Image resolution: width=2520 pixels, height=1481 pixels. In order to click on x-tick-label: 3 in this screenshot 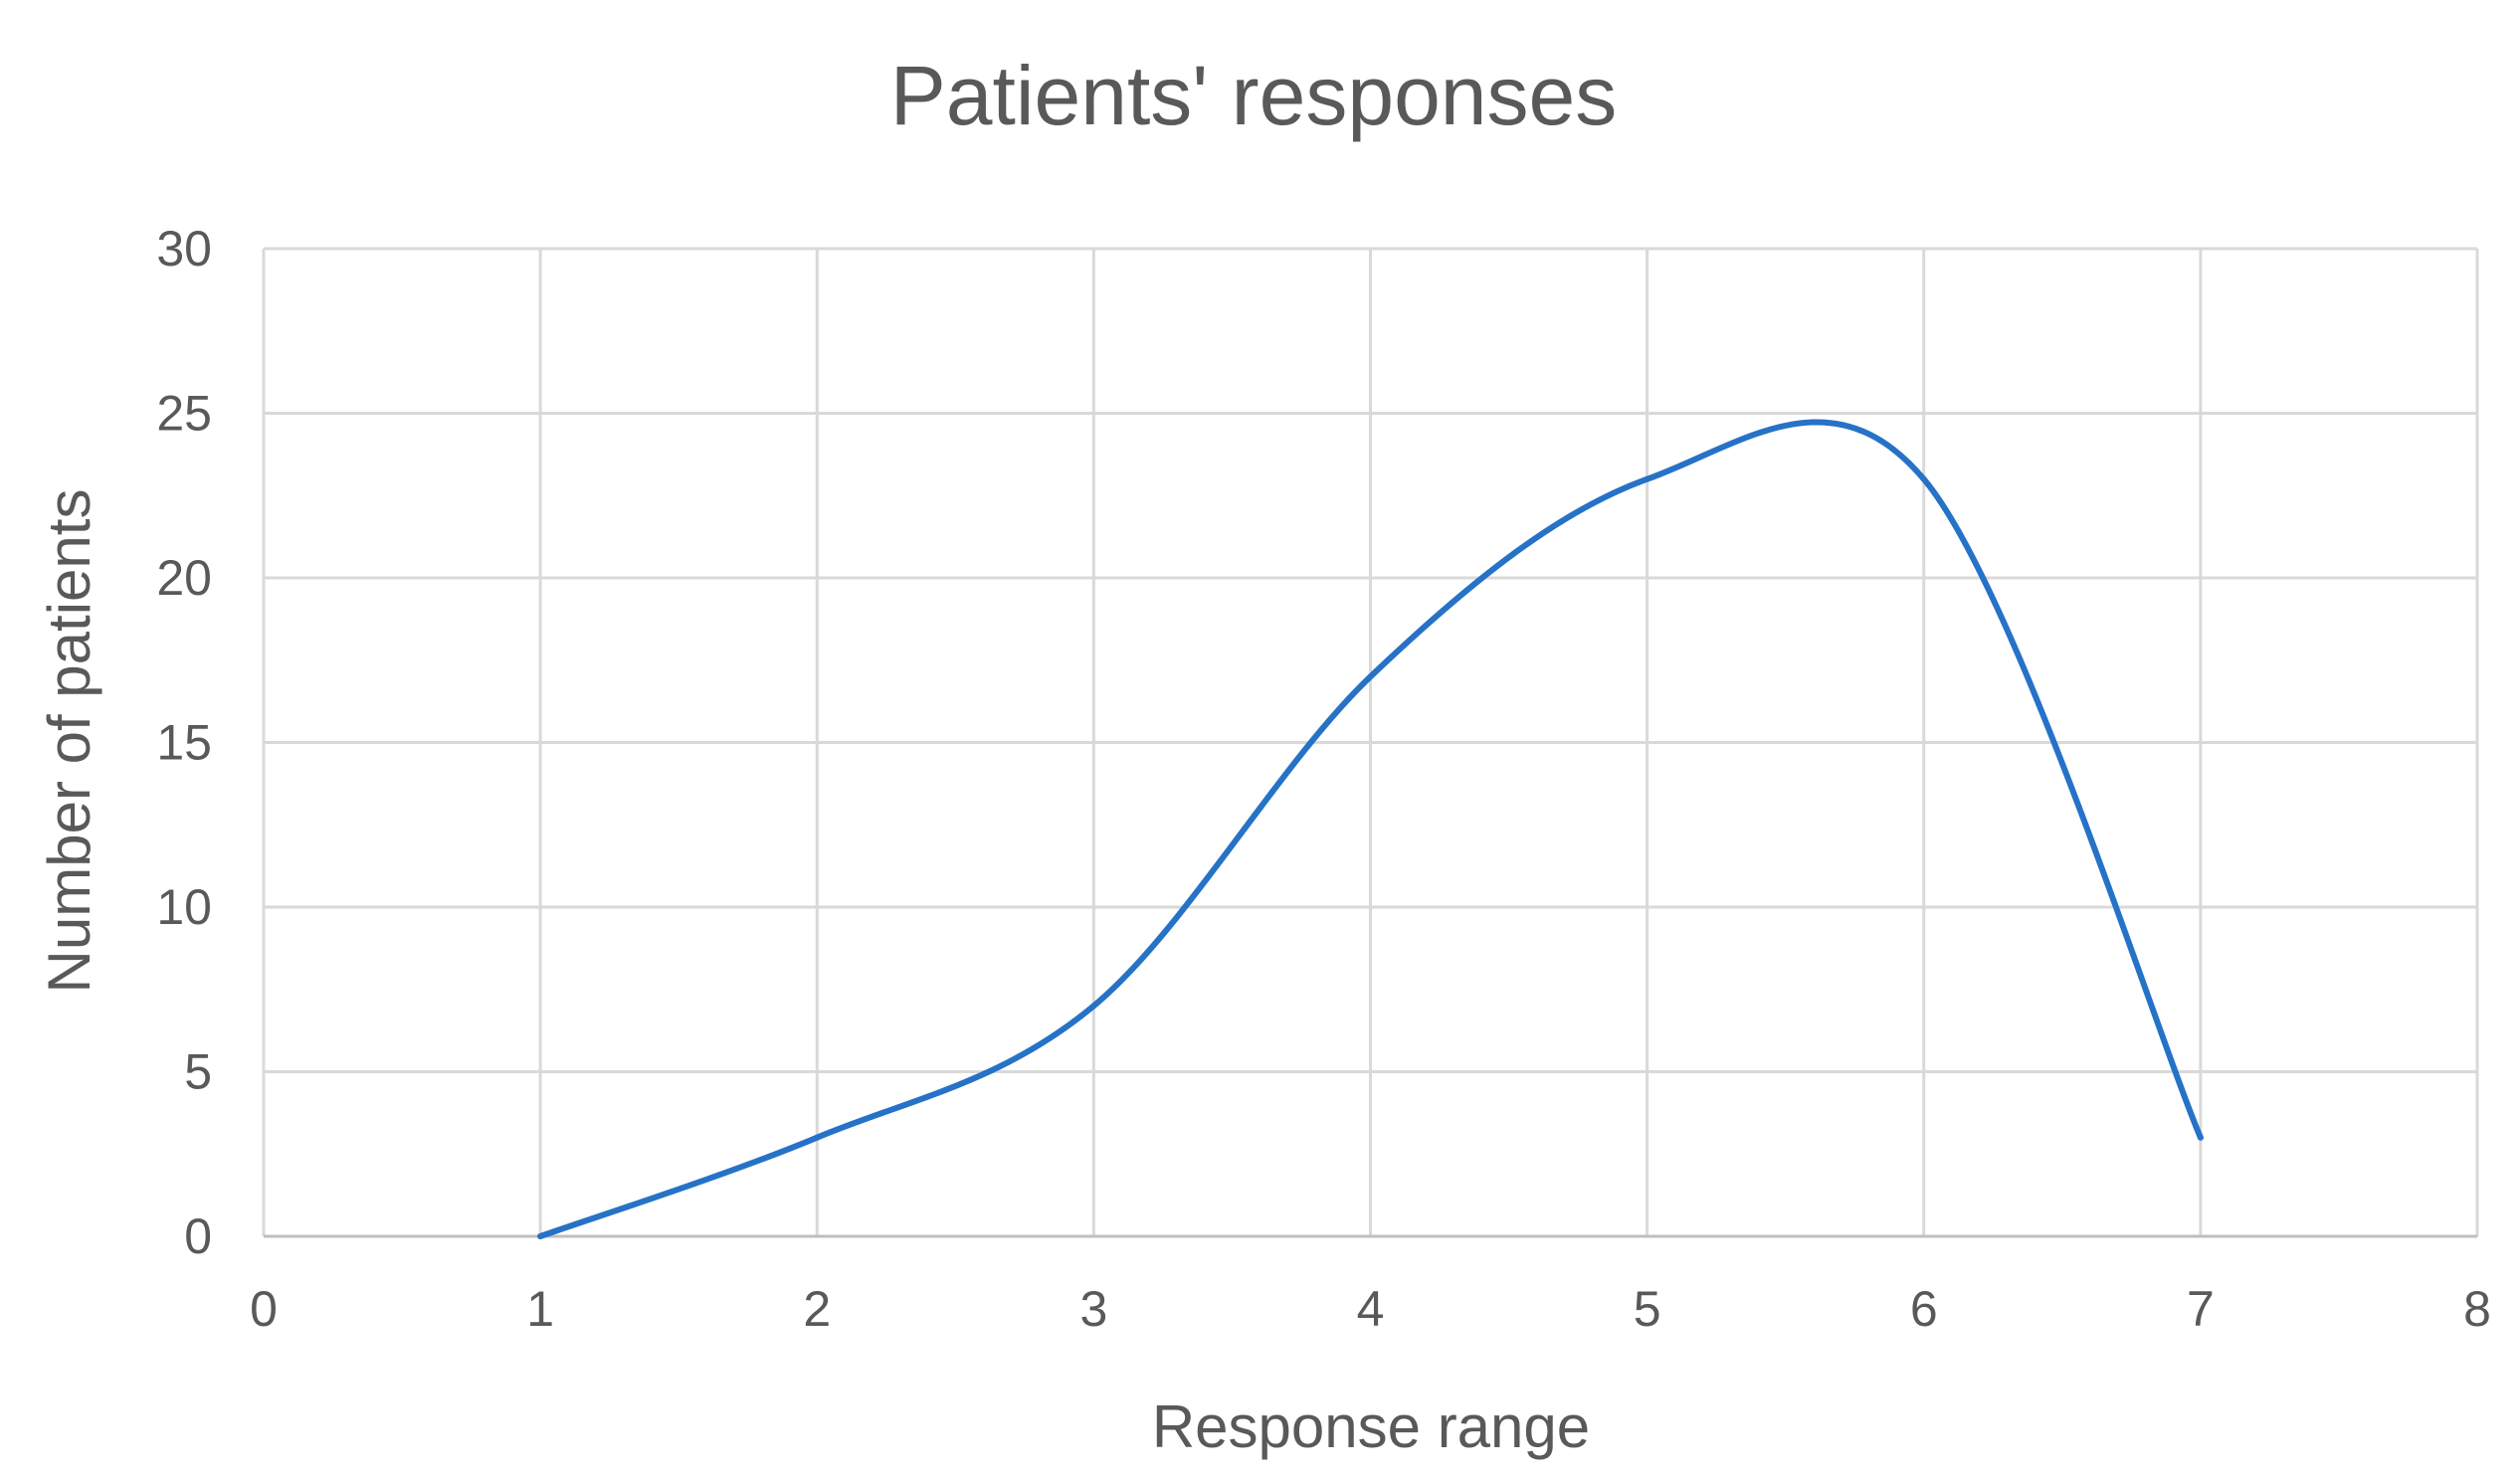, I will do `click(1093, 1309)`.